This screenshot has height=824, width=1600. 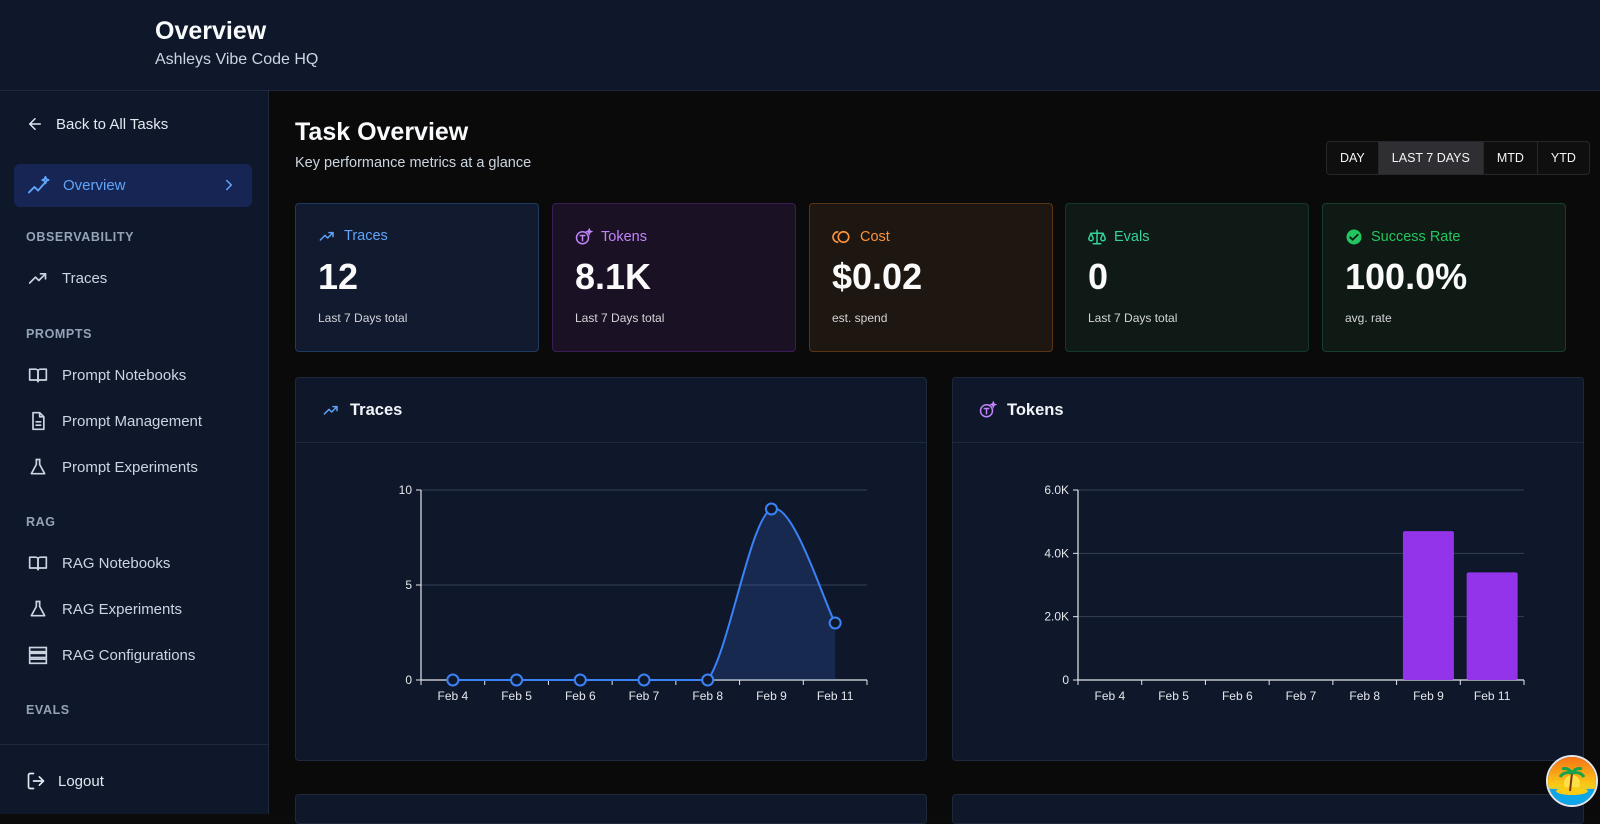 I want to click on document-icon, so click(x=38, y=421).